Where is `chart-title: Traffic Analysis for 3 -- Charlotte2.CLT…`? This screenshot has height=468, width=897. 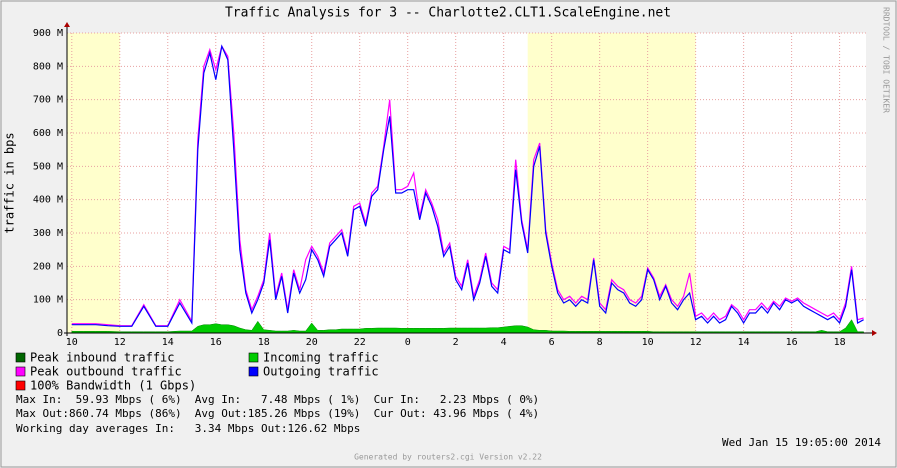 chart-title: Traffic Analysis for 3 -- Charlotte2.CLT… is located at coordinates (448, 13).